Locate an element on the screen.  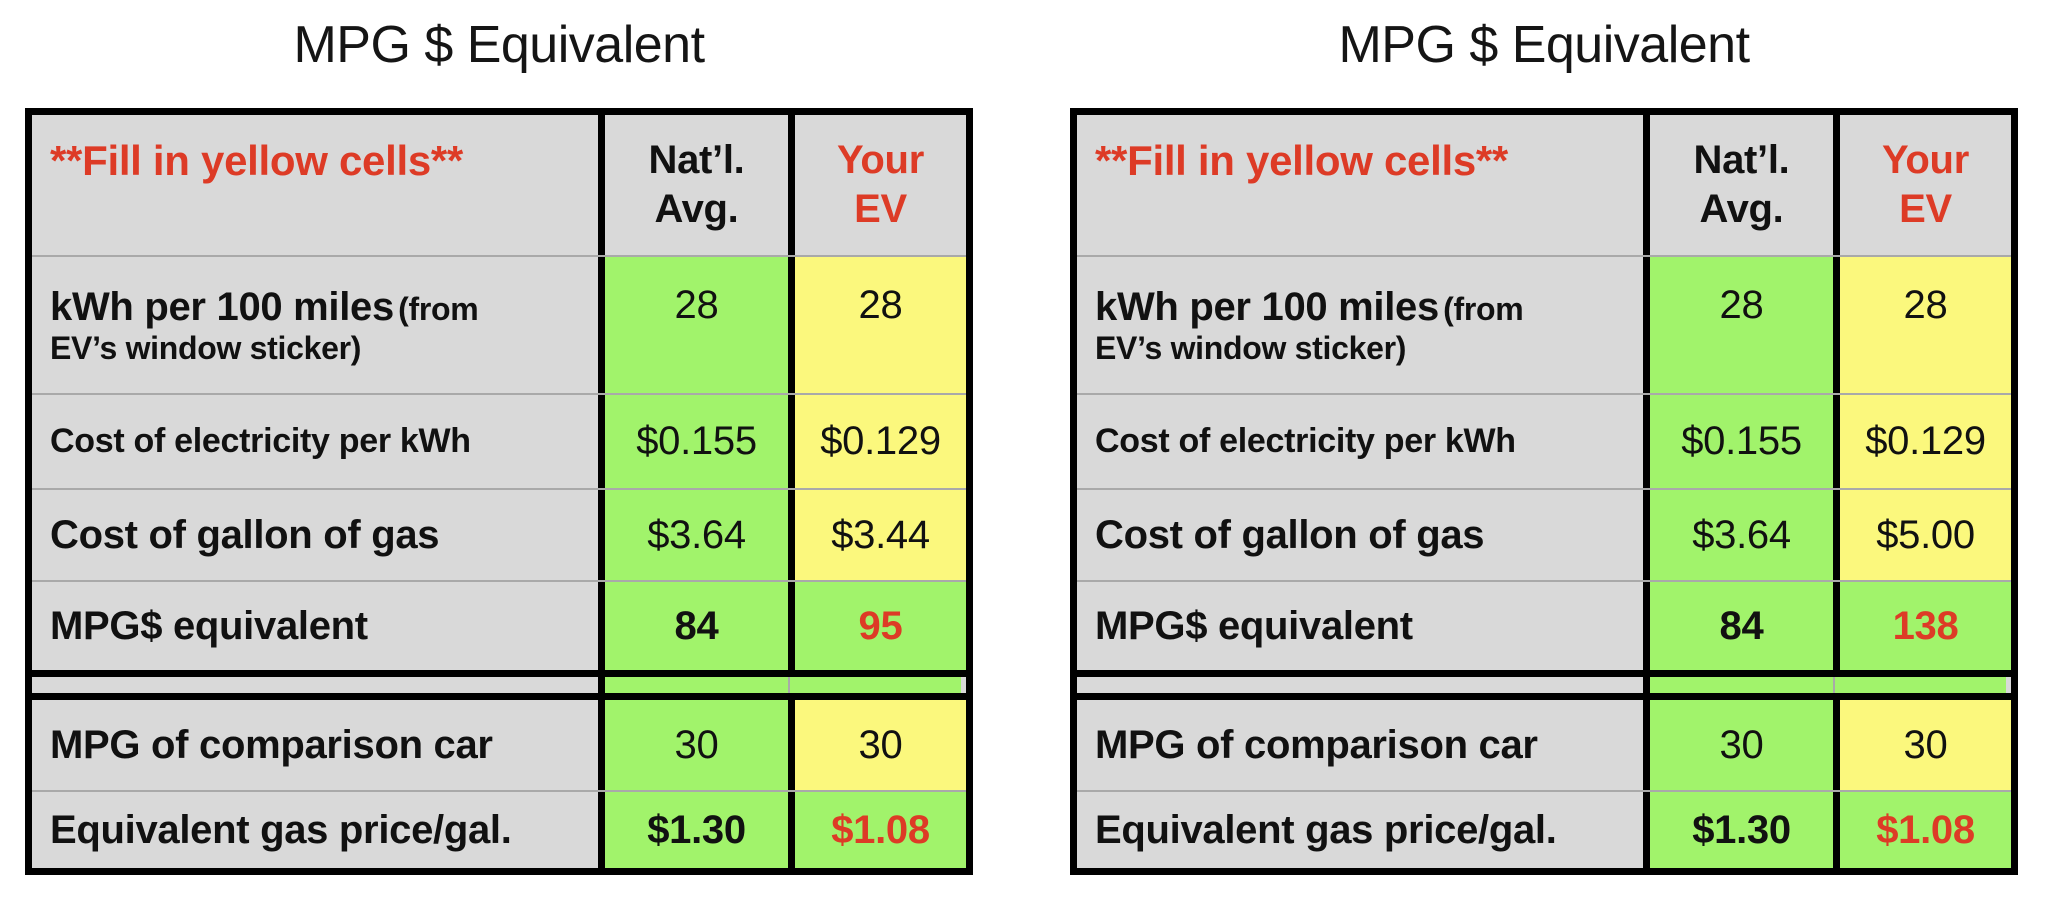
mpg-equivalent-row: MPG$ equivalent 84 138 is located at coordinates (1544, 625).